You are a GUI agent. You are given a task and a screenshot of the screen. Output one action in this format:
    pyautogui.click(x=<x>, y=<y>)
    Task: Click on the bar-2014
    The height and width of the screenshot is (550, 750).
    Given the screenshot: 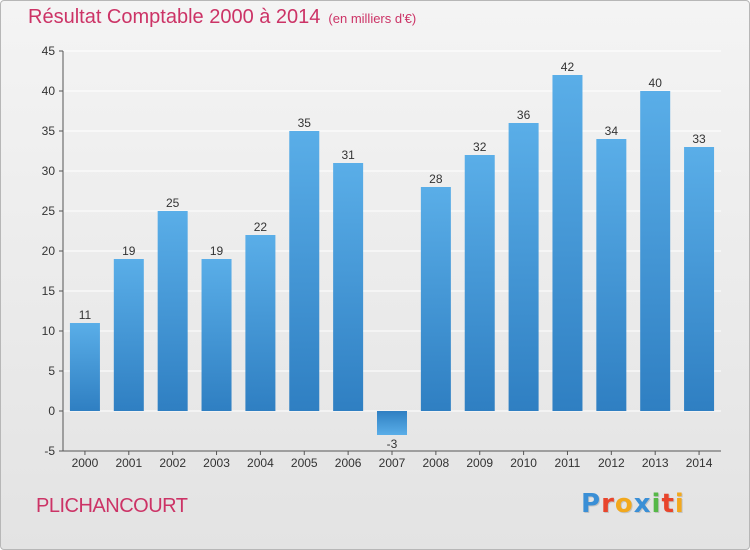 What is the action you would take?
    pyautogui.click(x=699, y=279)
    